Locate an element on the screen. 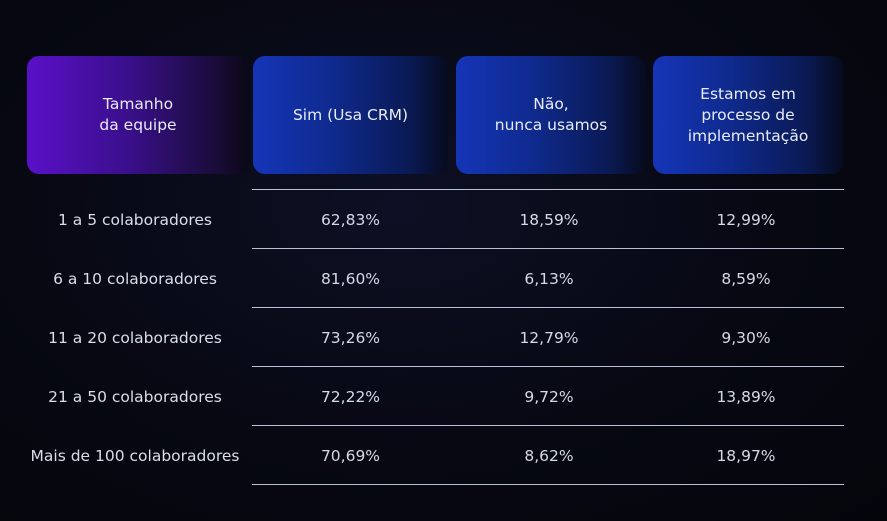  uses-crm-value: 62,83% is located at coordinates (350, 219).